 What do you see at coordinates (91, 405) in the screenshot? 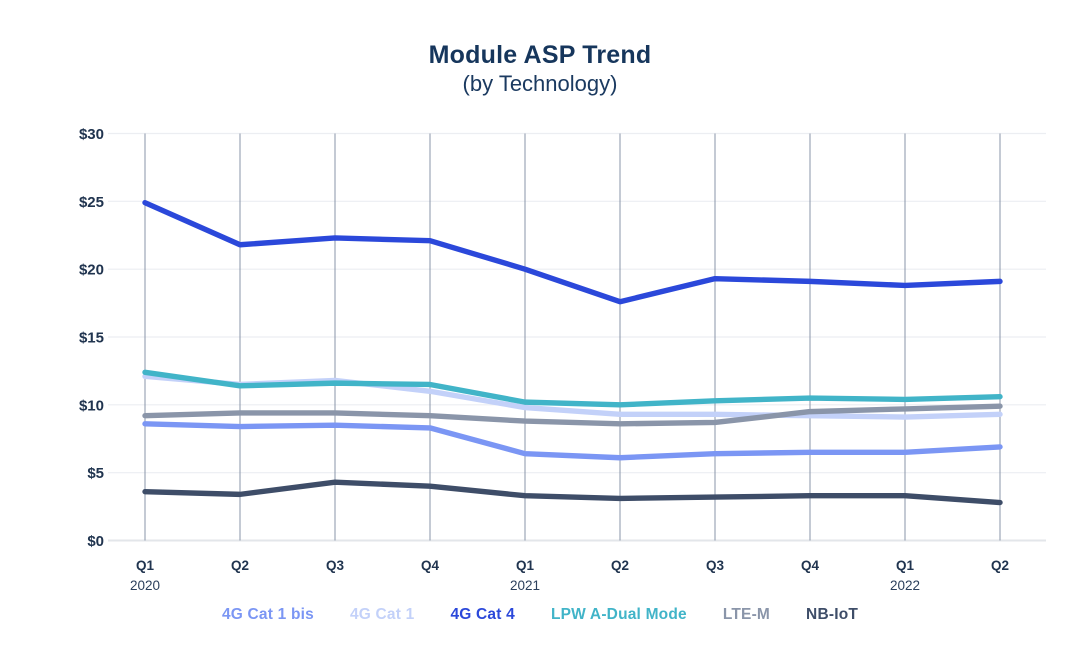
I see `y-axis-tick-label: $10` at bounding box center [91, 405].